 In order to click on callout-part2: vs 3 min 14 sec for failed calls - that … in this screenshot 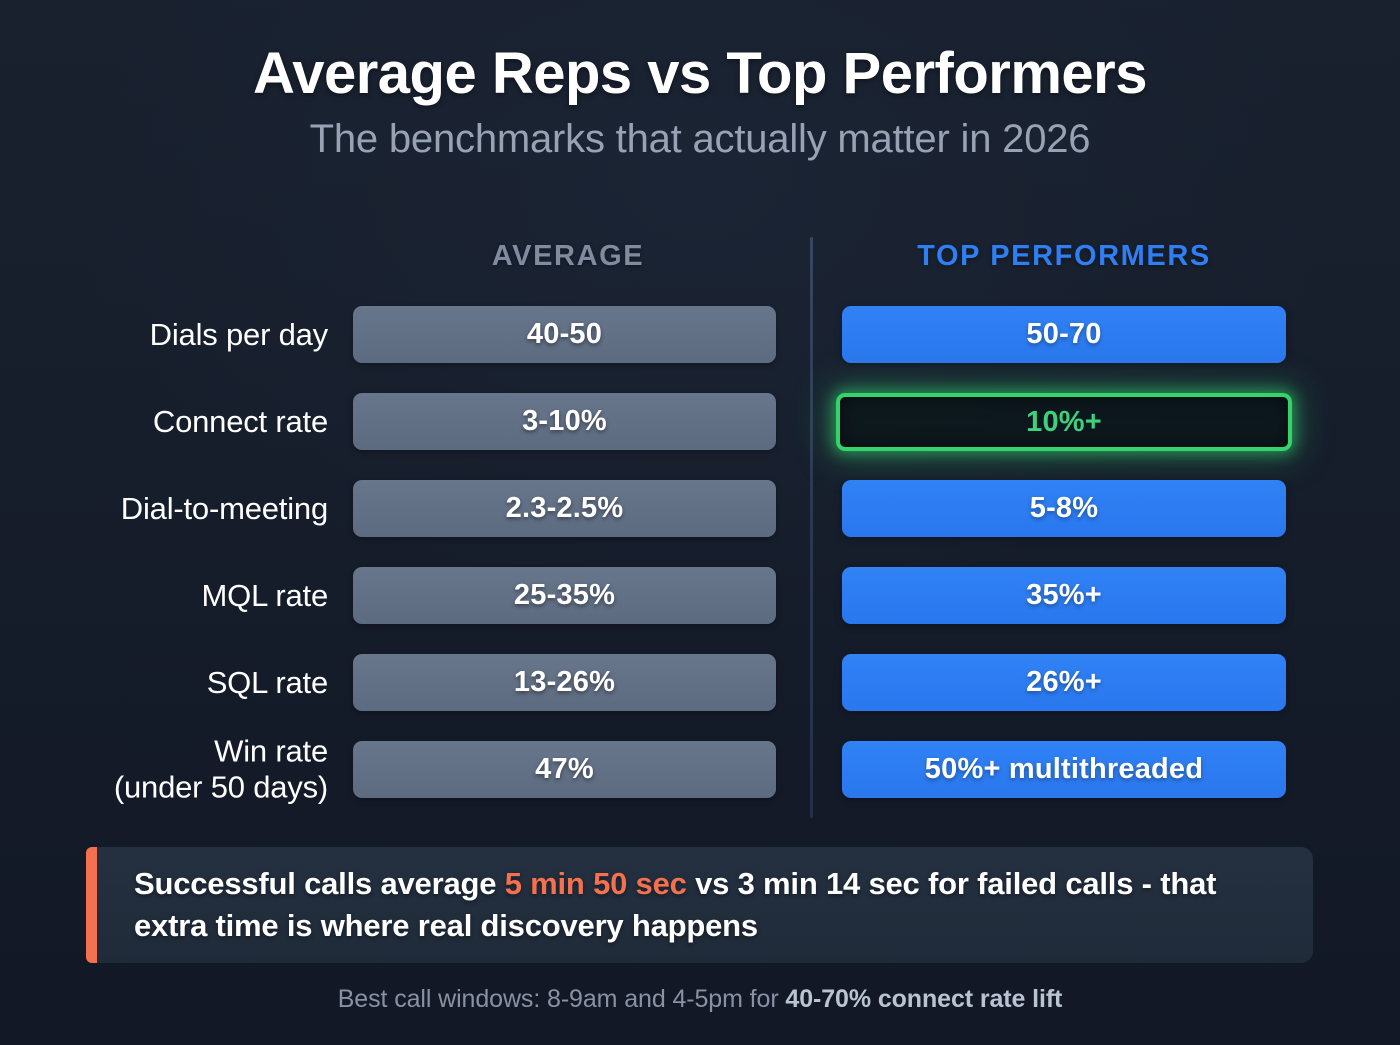, I will do `click(675, 904)`.